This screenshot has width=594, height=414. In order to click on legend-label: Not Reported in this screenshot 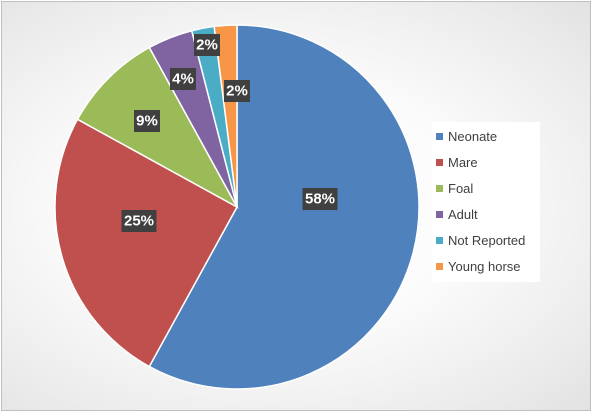, I will do `click(487, 240)`.